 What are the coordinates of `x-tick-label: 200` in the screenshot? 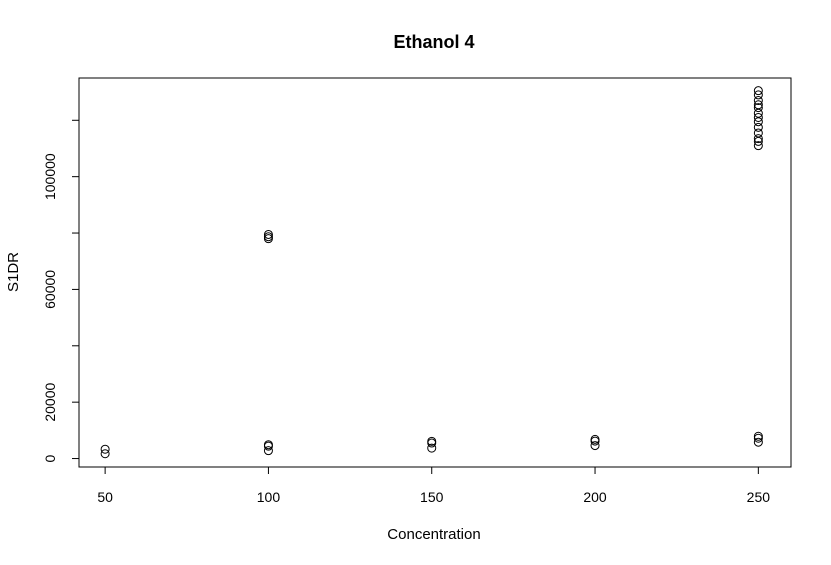 It's located at (595, 497).